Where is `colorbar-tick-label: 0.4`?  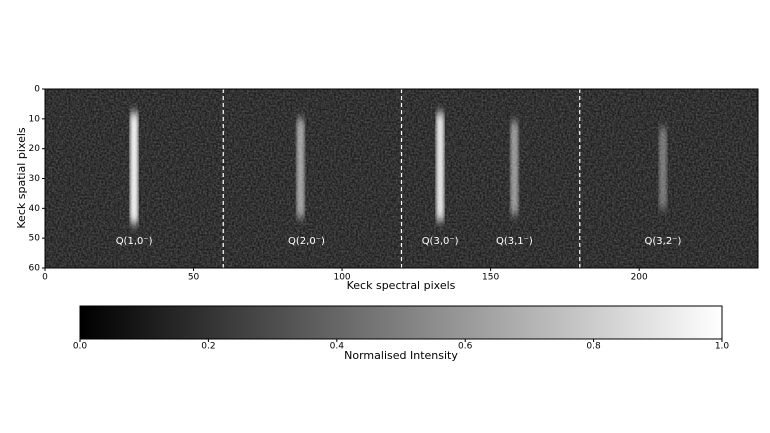 colorbar-tick-label: 0.4 is located at coordinates (337, 347).